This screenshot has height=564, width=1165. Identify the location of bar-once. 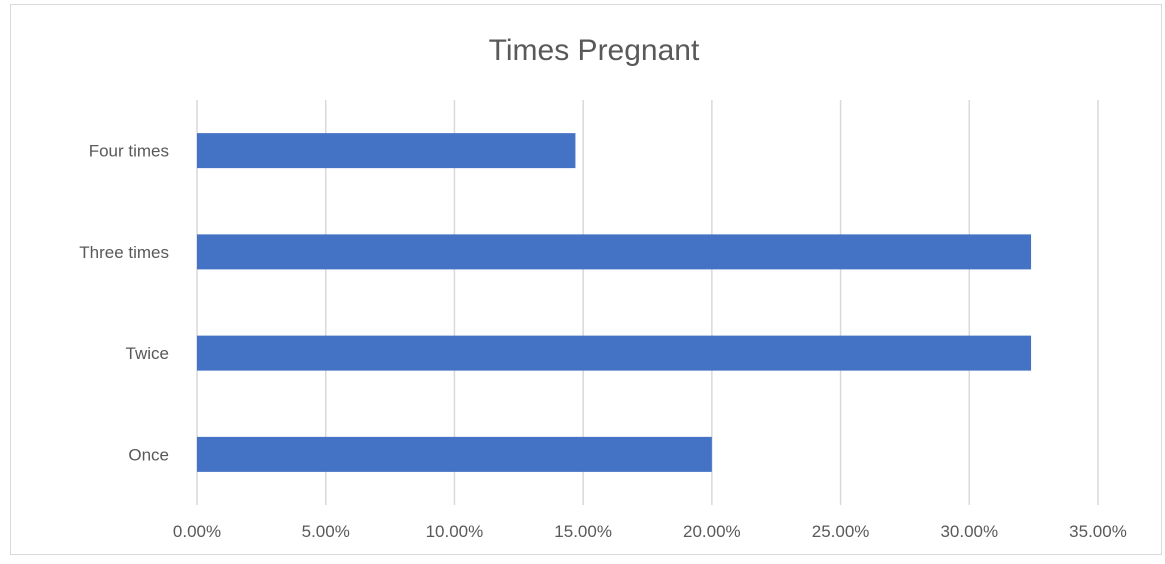
(454, 454).